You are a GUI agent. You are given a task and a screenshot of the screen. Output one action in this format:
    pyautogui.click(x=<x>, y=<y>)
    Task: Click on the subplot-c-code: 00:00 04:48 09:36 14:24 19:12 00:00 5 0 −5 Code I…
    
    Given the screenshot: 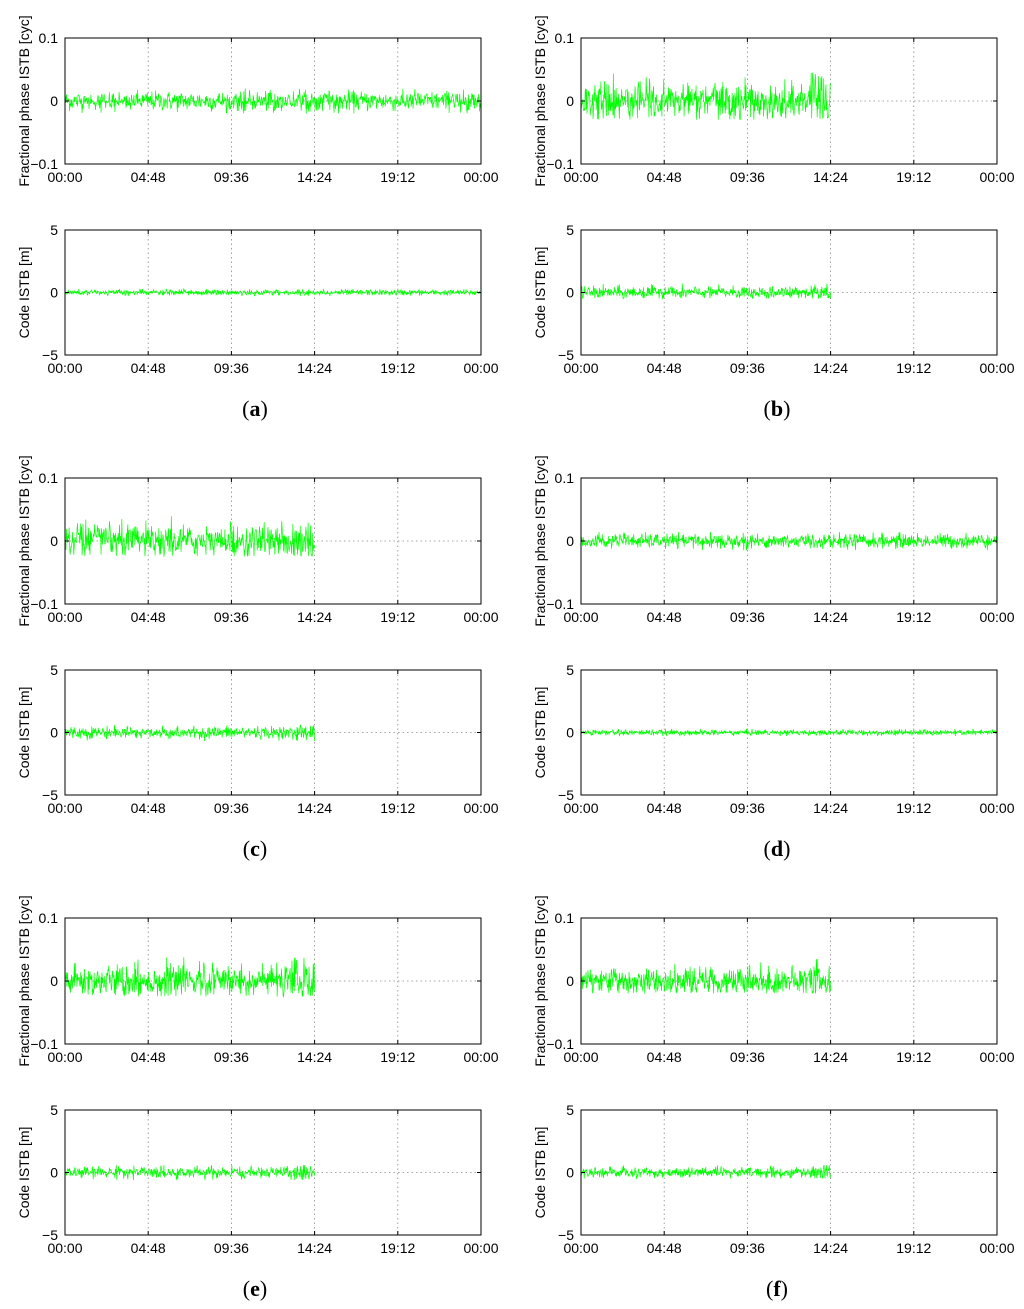 What is the action you would take?
    pyautogui.click(x=257, y=739)
    